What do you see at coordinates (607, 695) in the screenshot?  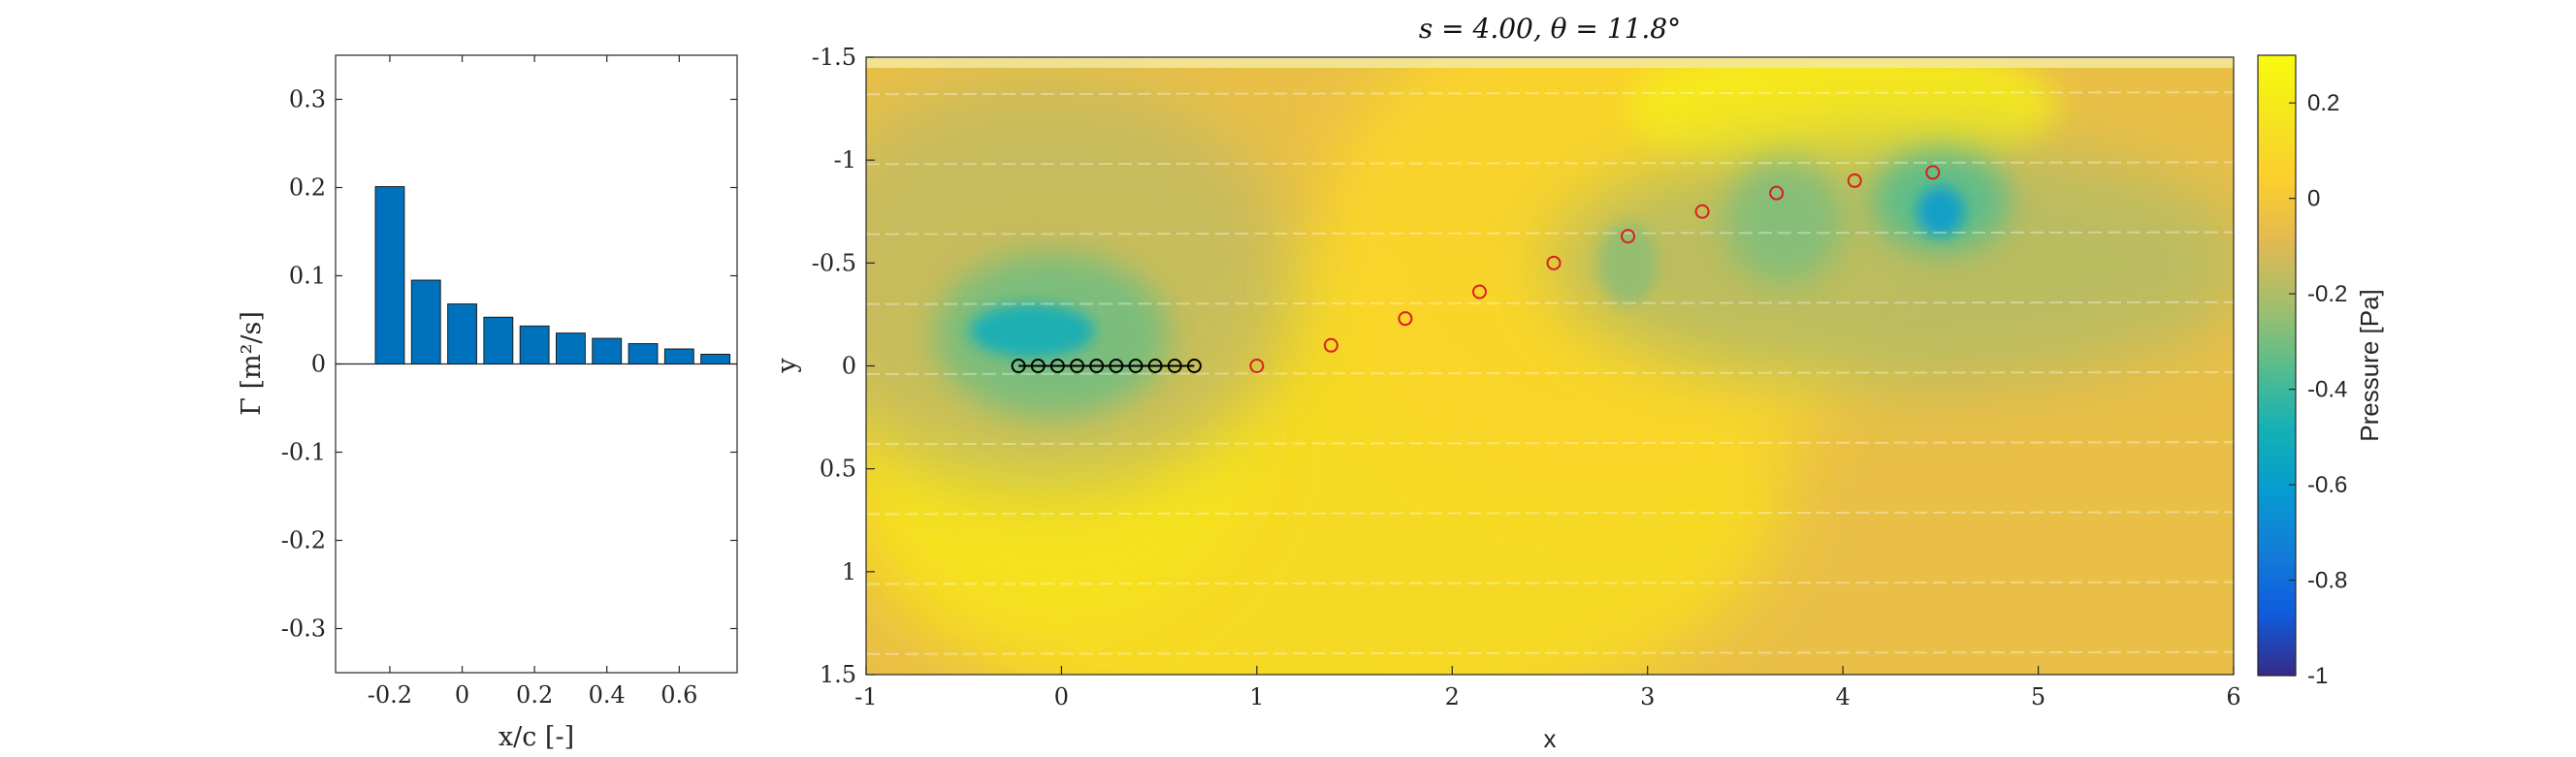 I see `x-tick-label: 0.4` at bounding box center [607, 695].